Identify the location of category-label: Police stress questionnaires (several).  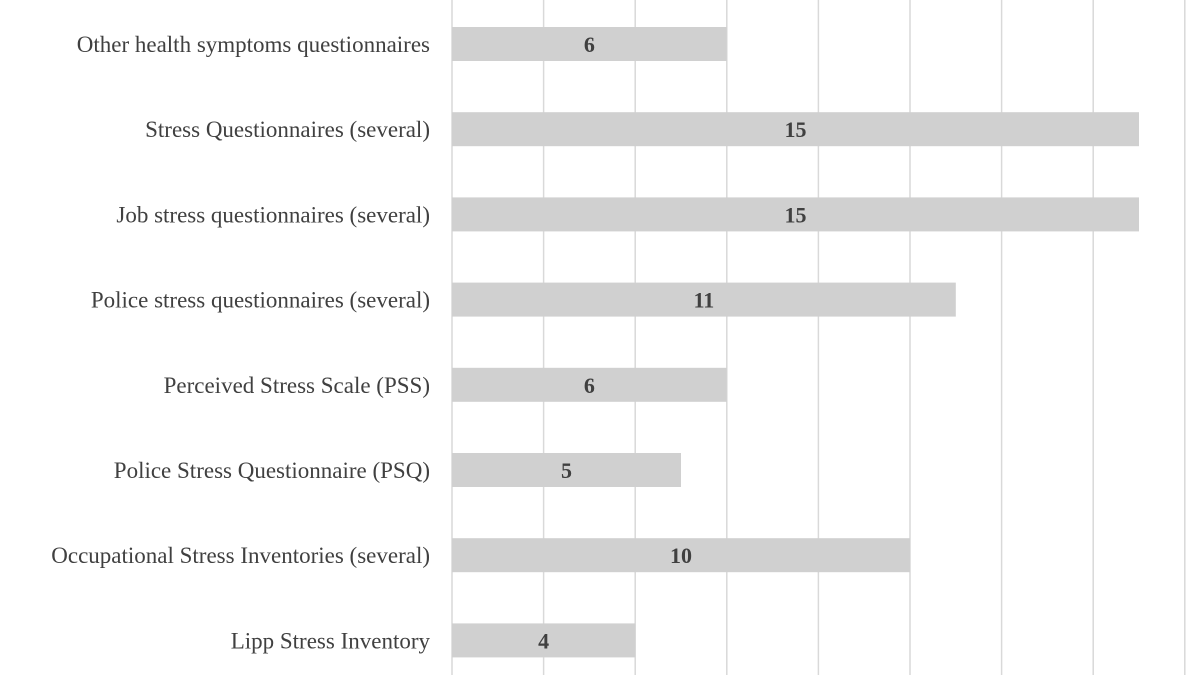
(260, 300).